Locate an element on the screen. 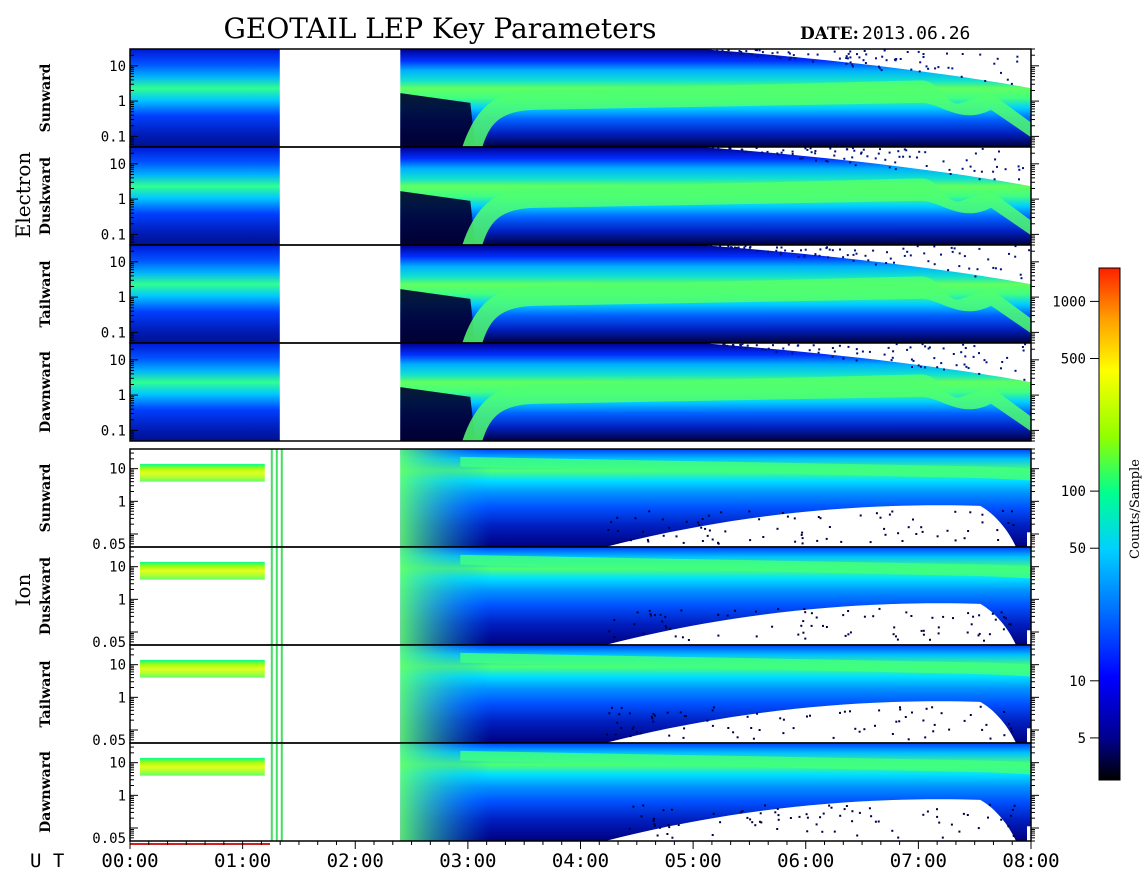  x-tick-label: 07:00 is located at coordinates (918, 861).